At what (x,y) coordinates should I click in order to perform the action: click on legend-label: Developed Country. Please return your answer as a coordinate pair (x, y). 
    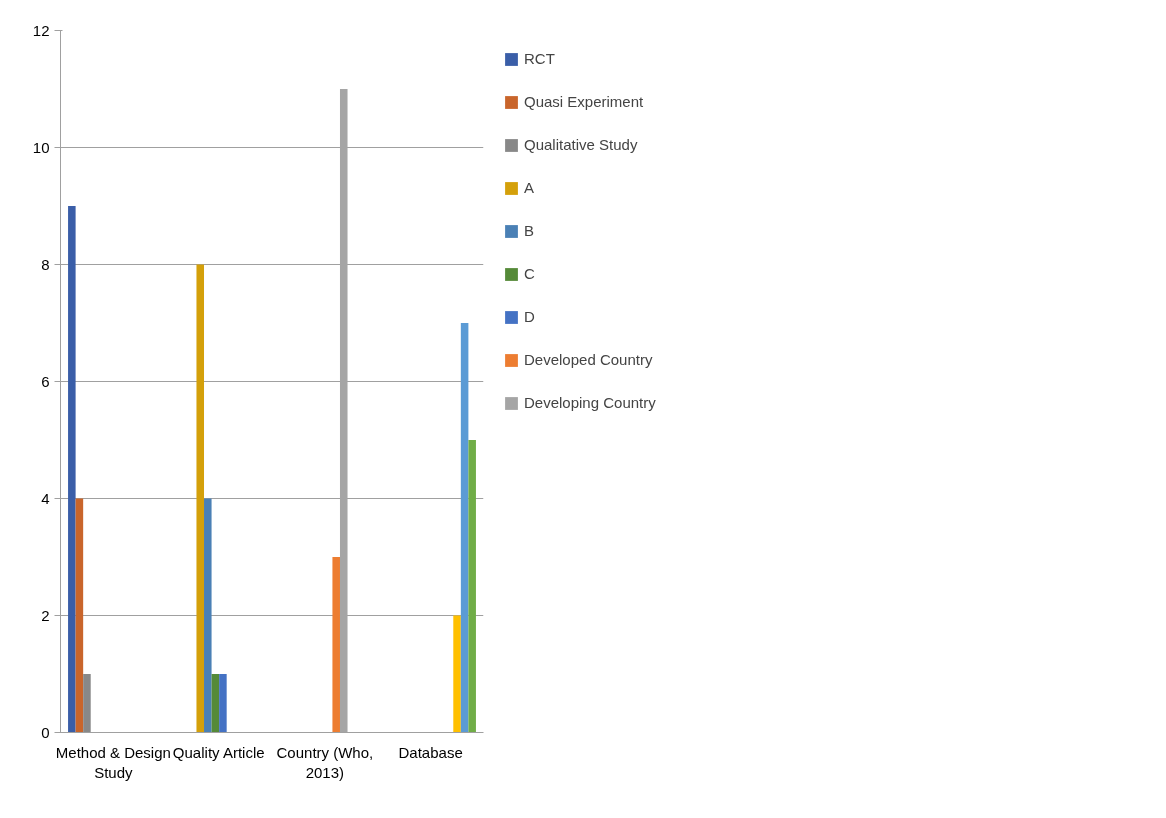
    Looking at the image, I should click on (588, 359).